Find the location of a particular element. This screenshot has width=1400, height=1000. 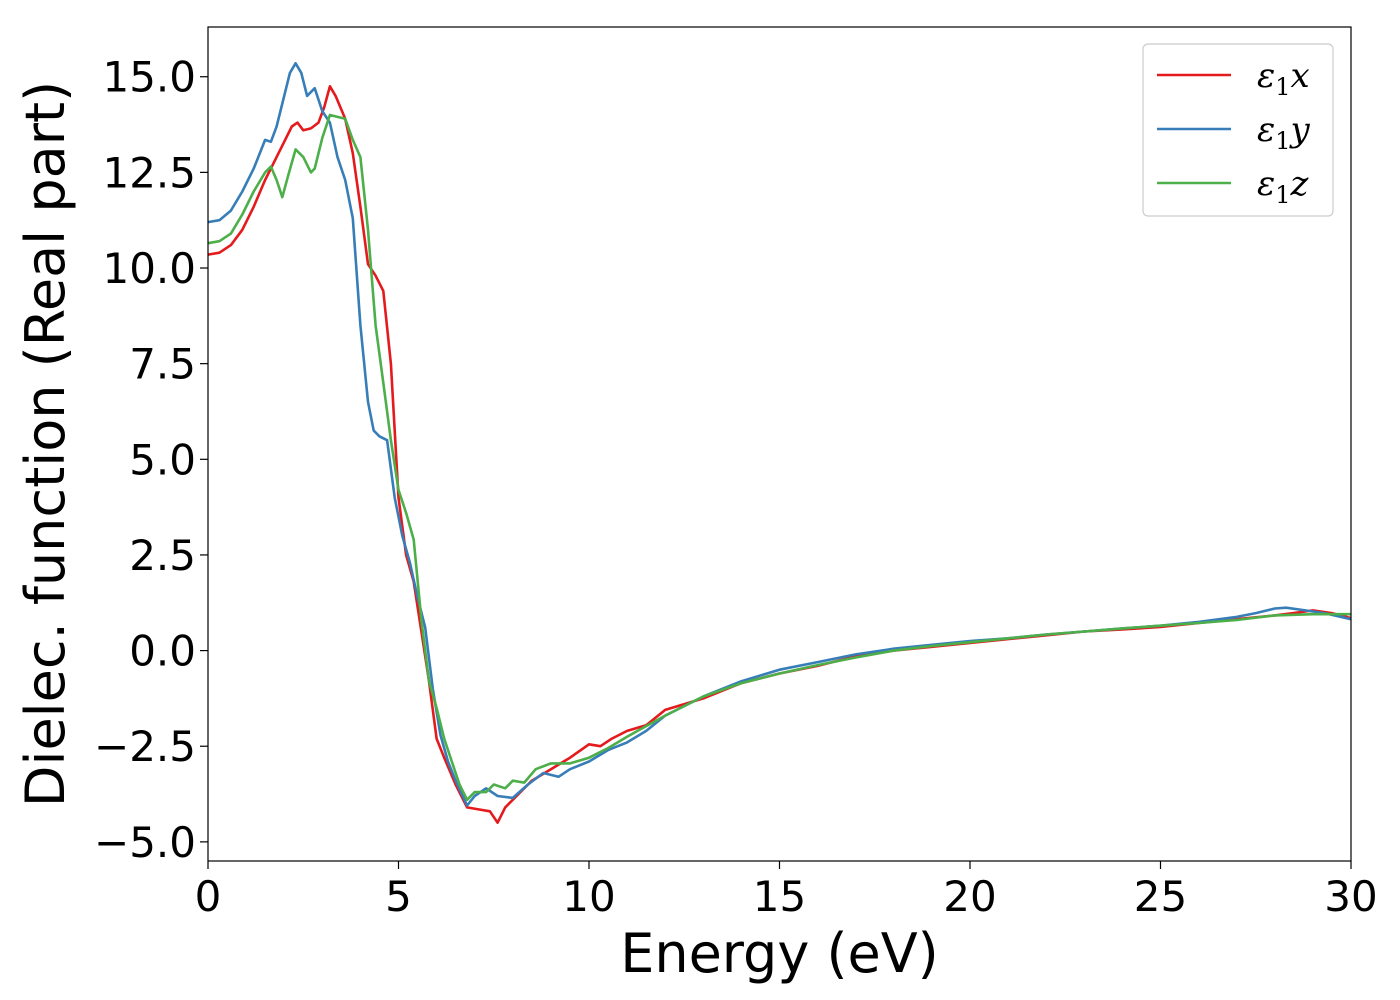

legend-label: ε1y is located at coordinates (1284, 132).